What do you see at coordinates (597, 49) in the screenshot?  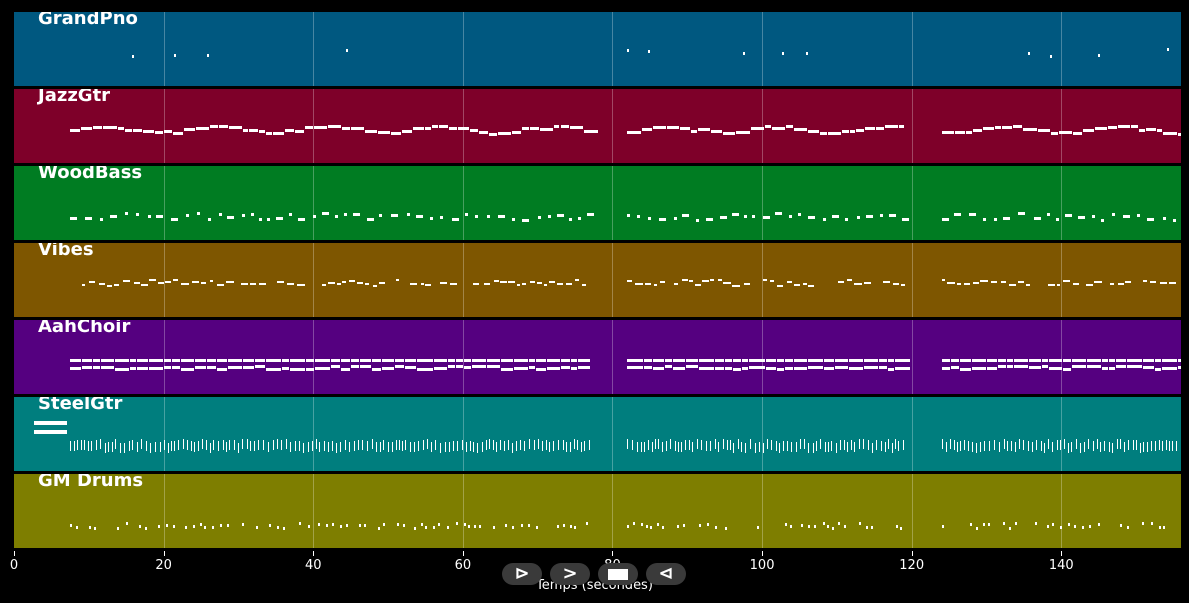 I see `track-grandpno: GrandPno` at bounding box center [597, 49].